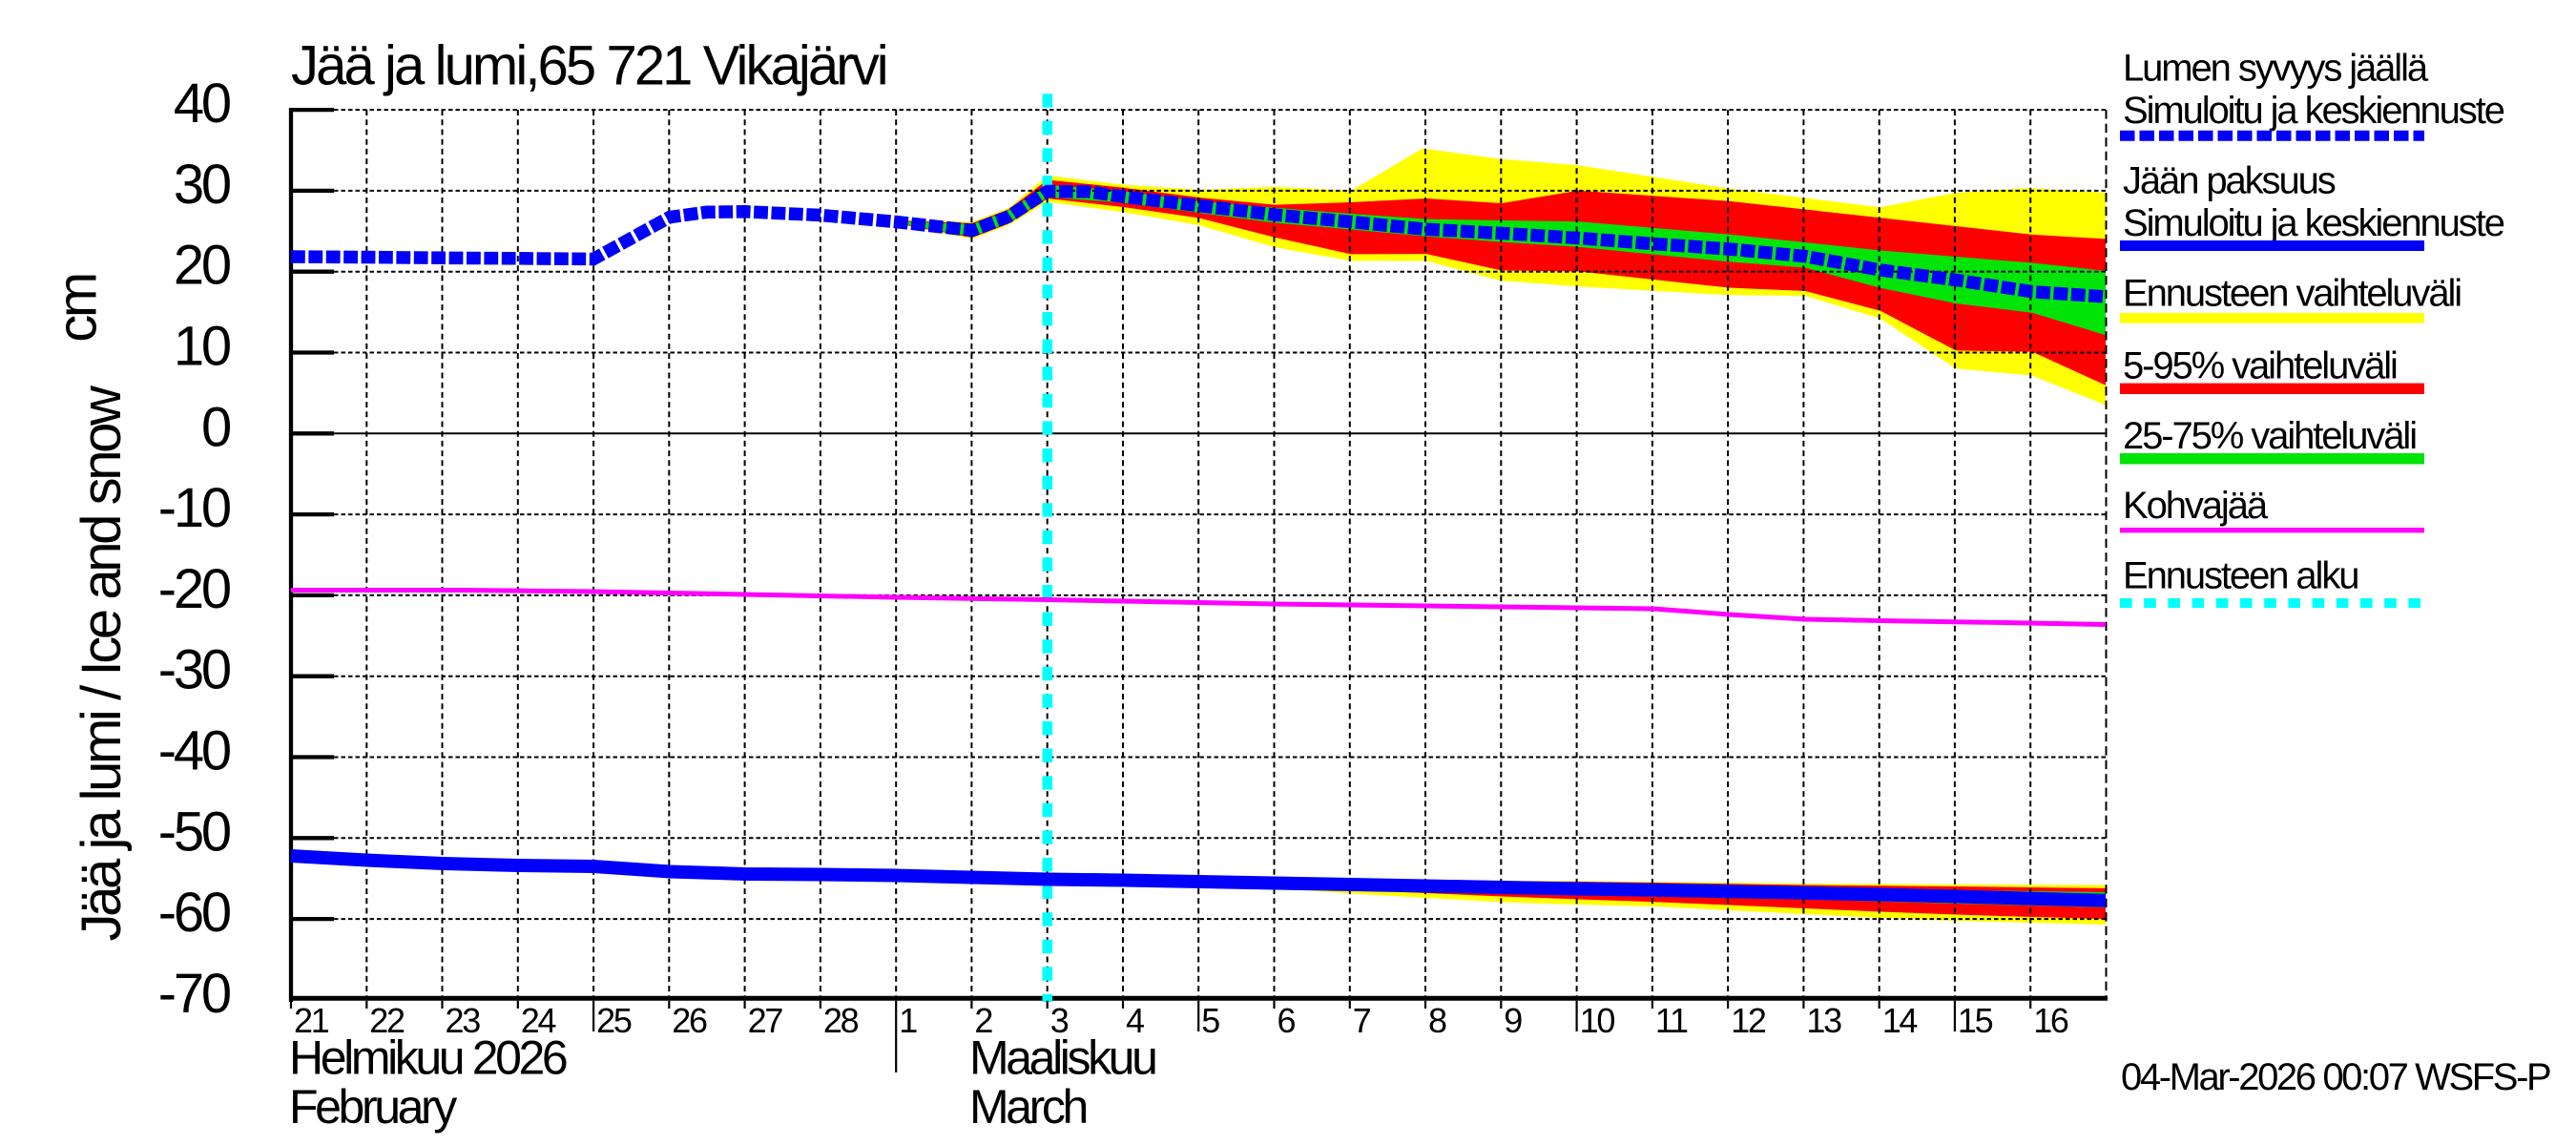  Describe the element at coordinates (202, 266) in the screenshot. I see `svg-text: 20` at that location.